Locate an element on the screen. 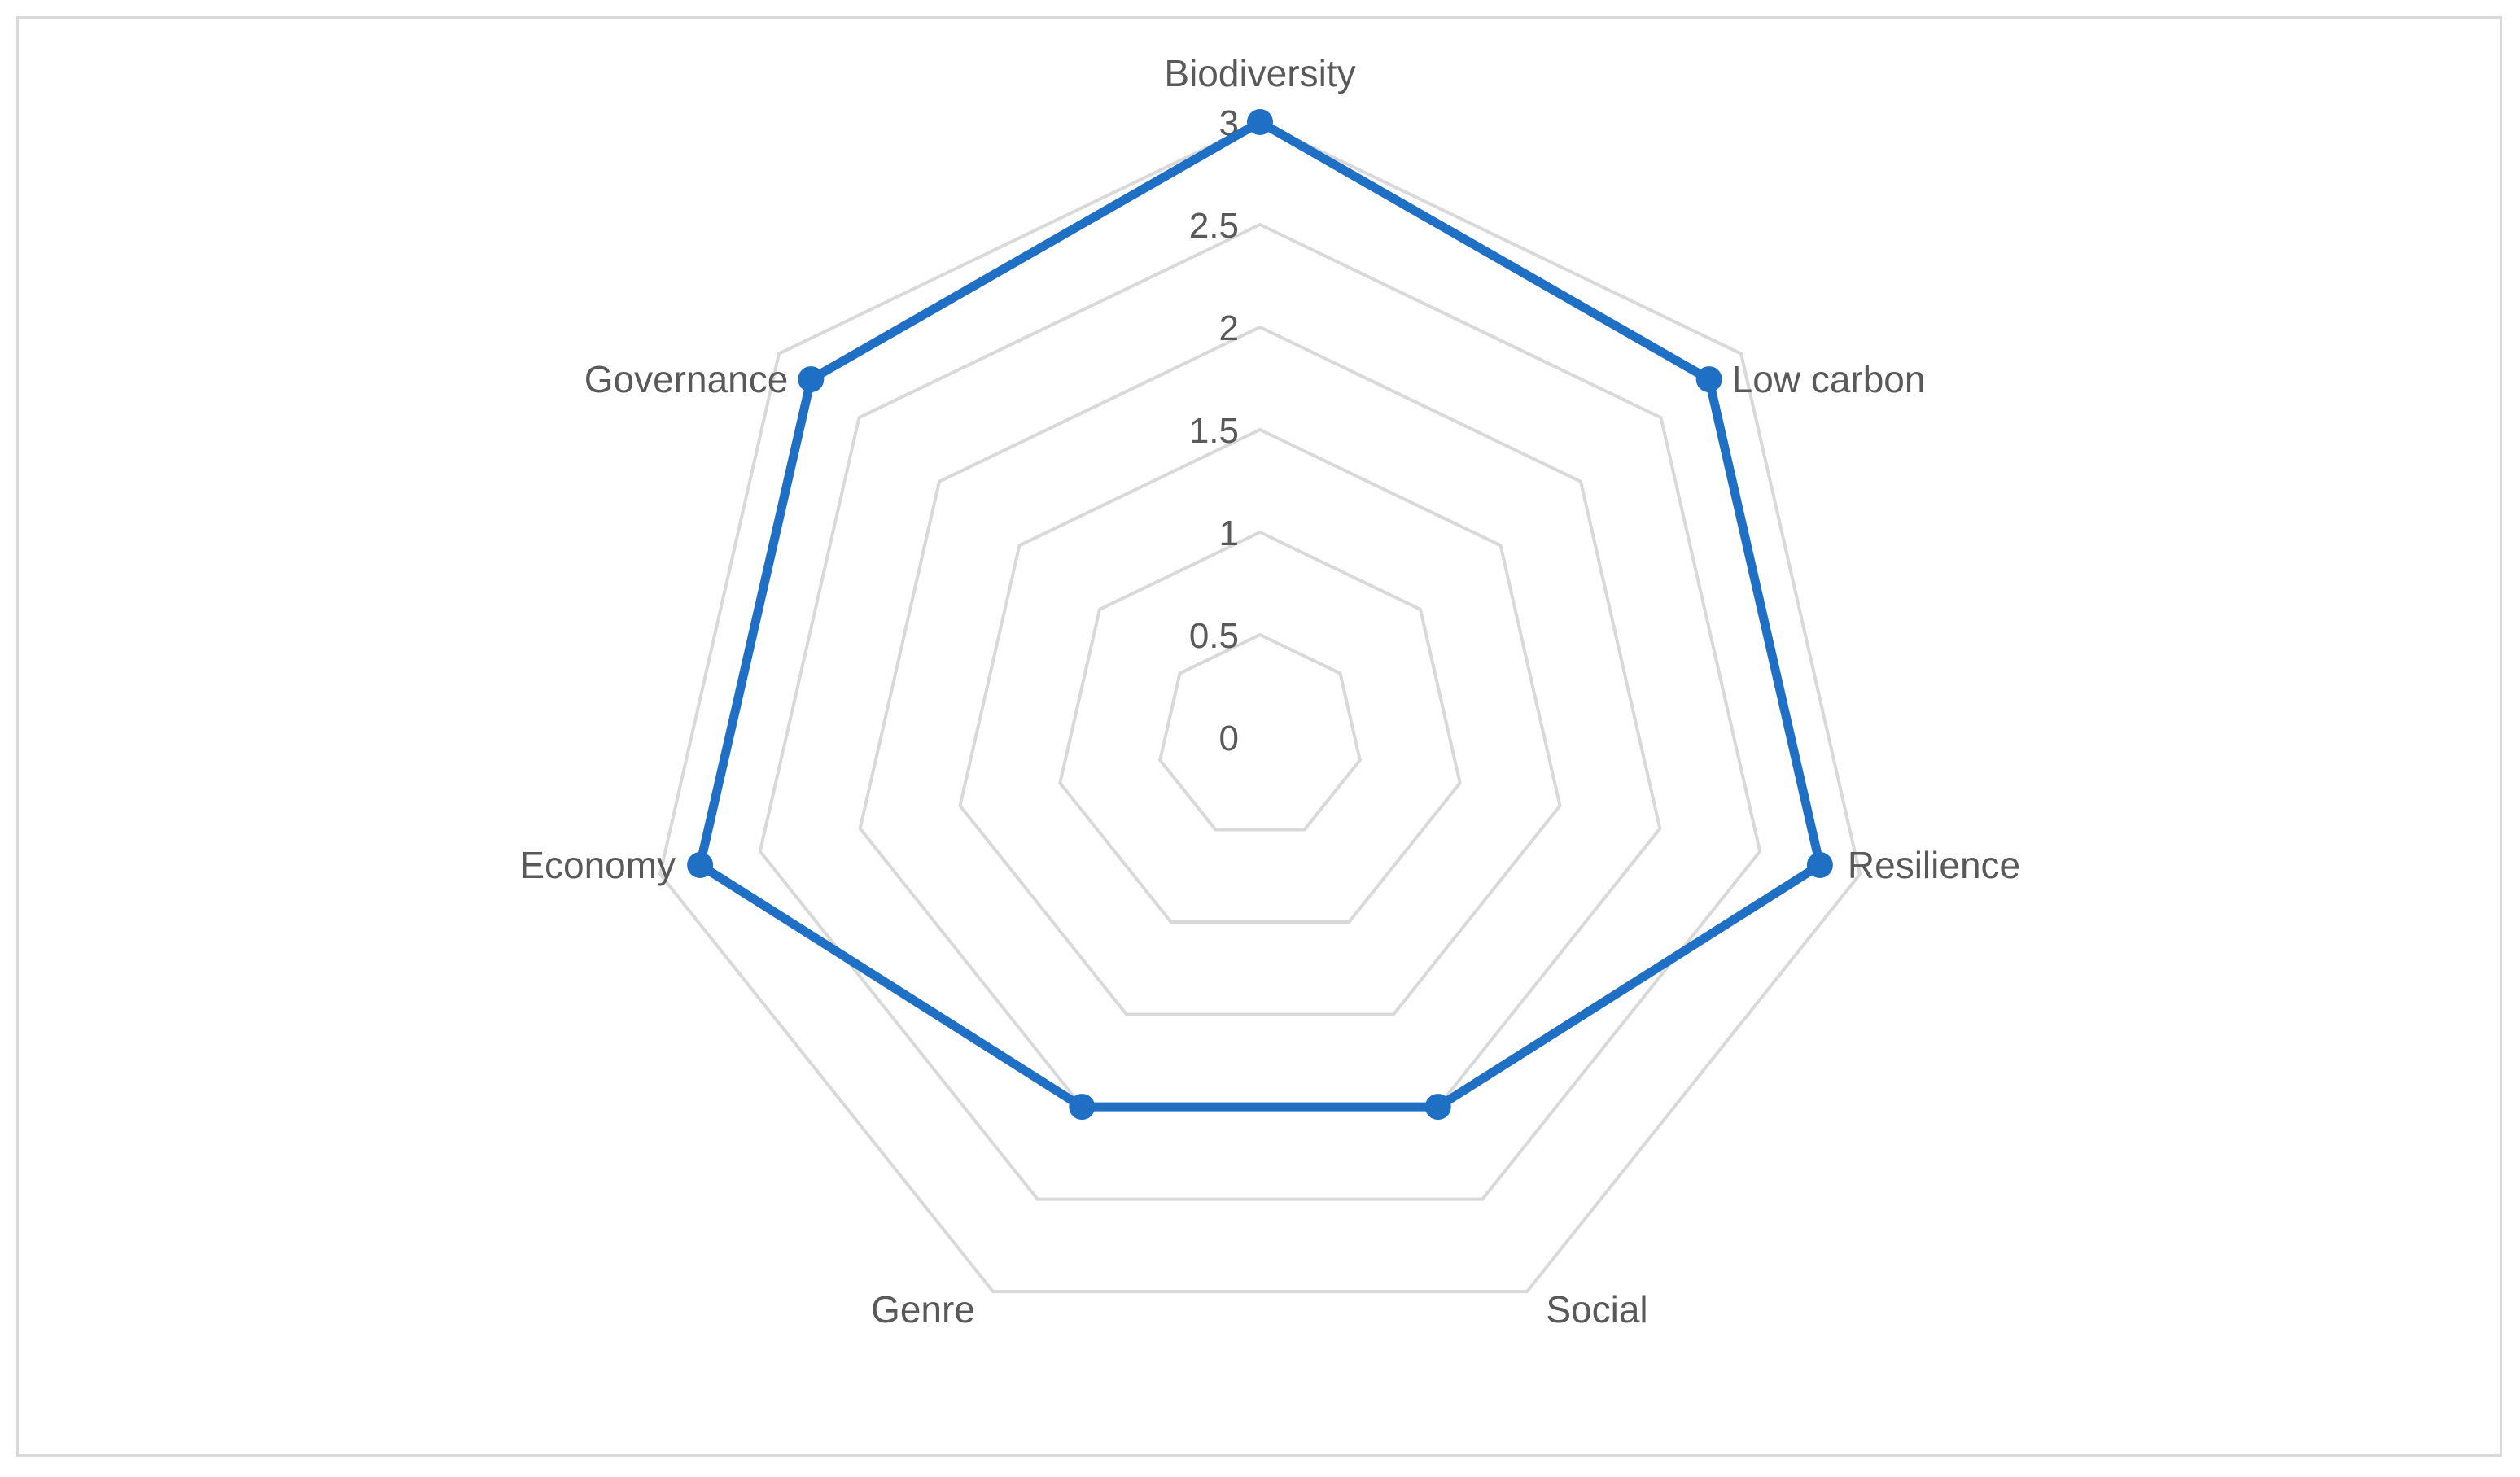 The width and height of the screenshot is (2520, 1477). tick-labels: 00.511.522.53 is located at coordinates (1214, 430).